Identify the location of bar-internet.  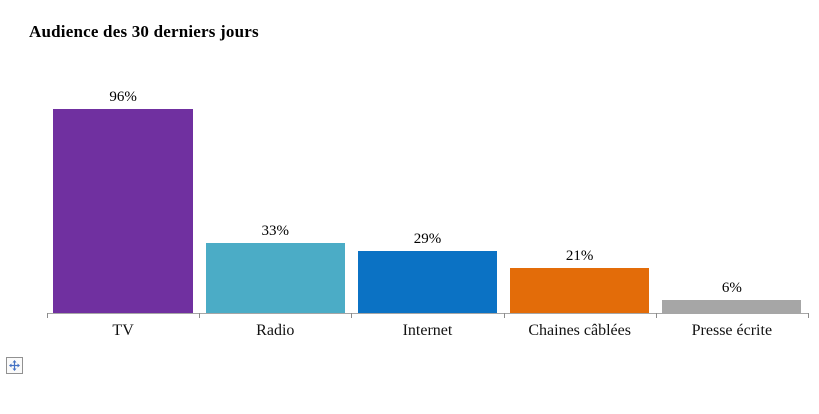
(427, 282).